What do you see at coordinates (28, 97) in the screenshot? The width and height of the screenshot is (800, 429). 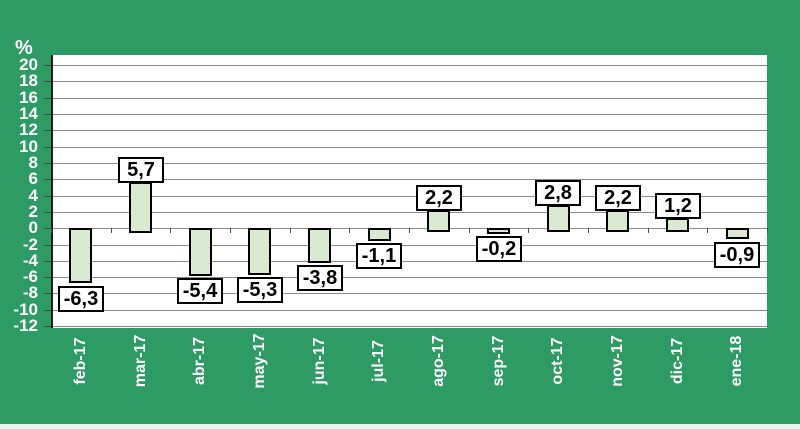 I see `y-tick-label: 16` at bounding box center [28, 97].